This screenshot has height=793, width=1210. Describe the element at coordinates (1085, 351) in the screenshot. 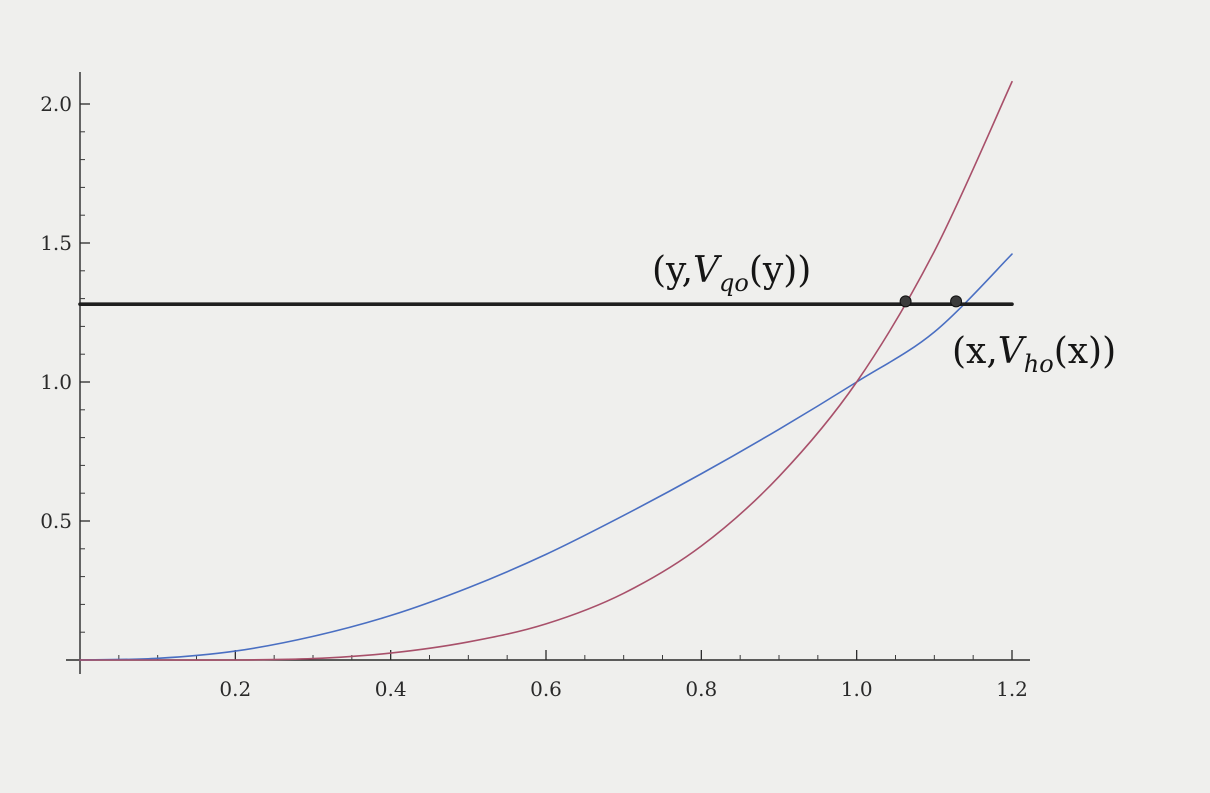

I see `annotation-x-close: (x))` at that location.